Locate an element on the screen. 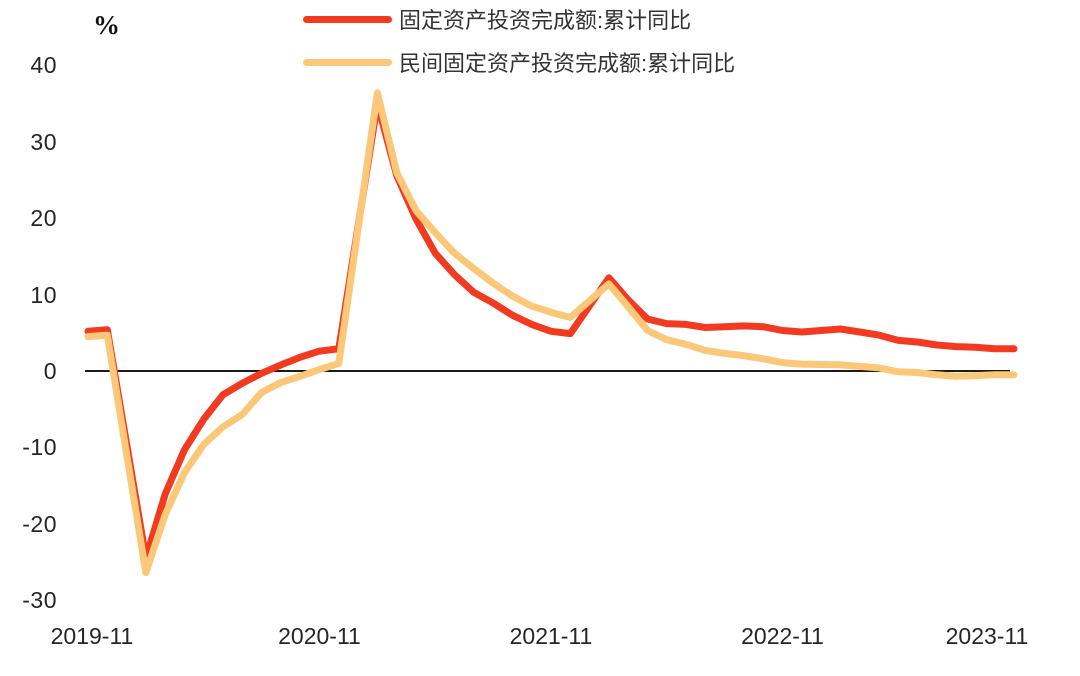  legend-item-1: 民间固定资产投资完成额:累计同比 is located at coordinates (519, 62).